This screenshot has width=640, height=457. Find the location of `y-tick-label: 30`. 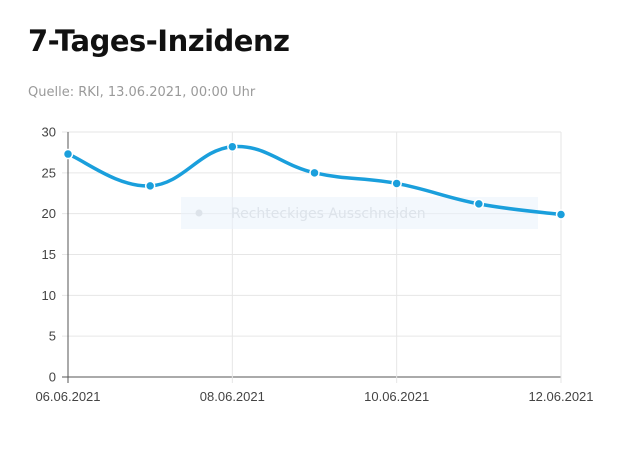

y-tick-label: 30 is located at coordinates (49, 132).